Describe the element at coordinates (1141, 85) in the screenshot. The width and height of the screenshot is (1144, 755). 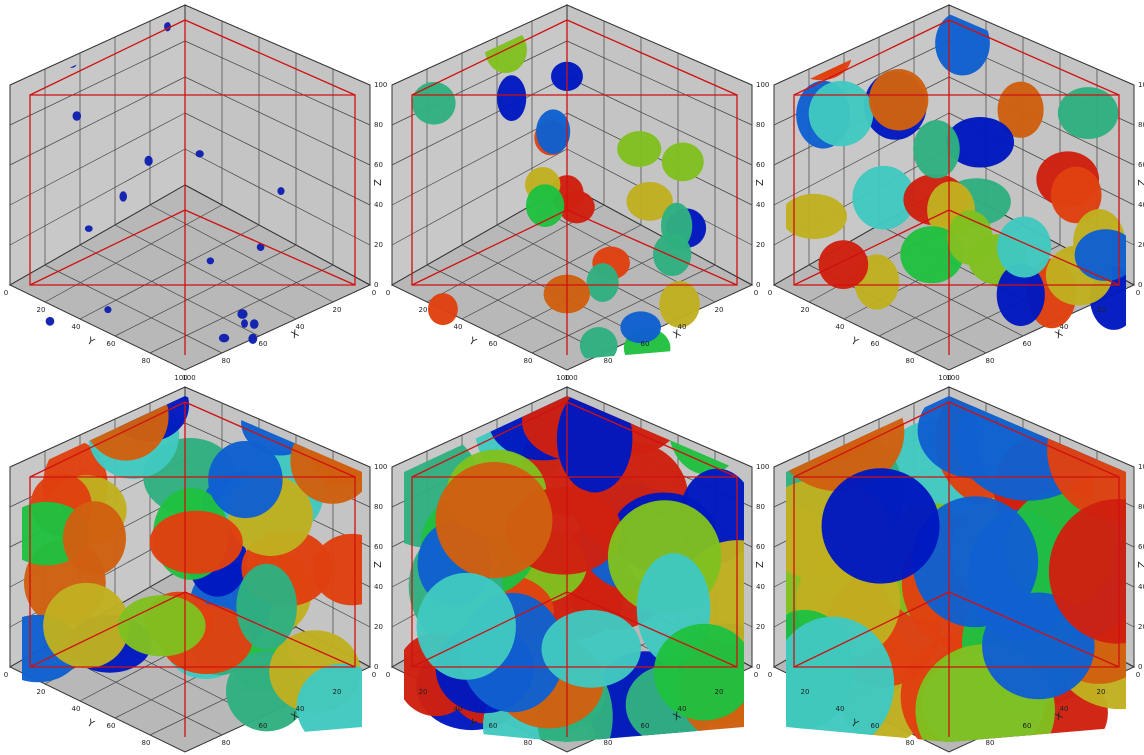
I see `z-tick-label: 100` at that location.